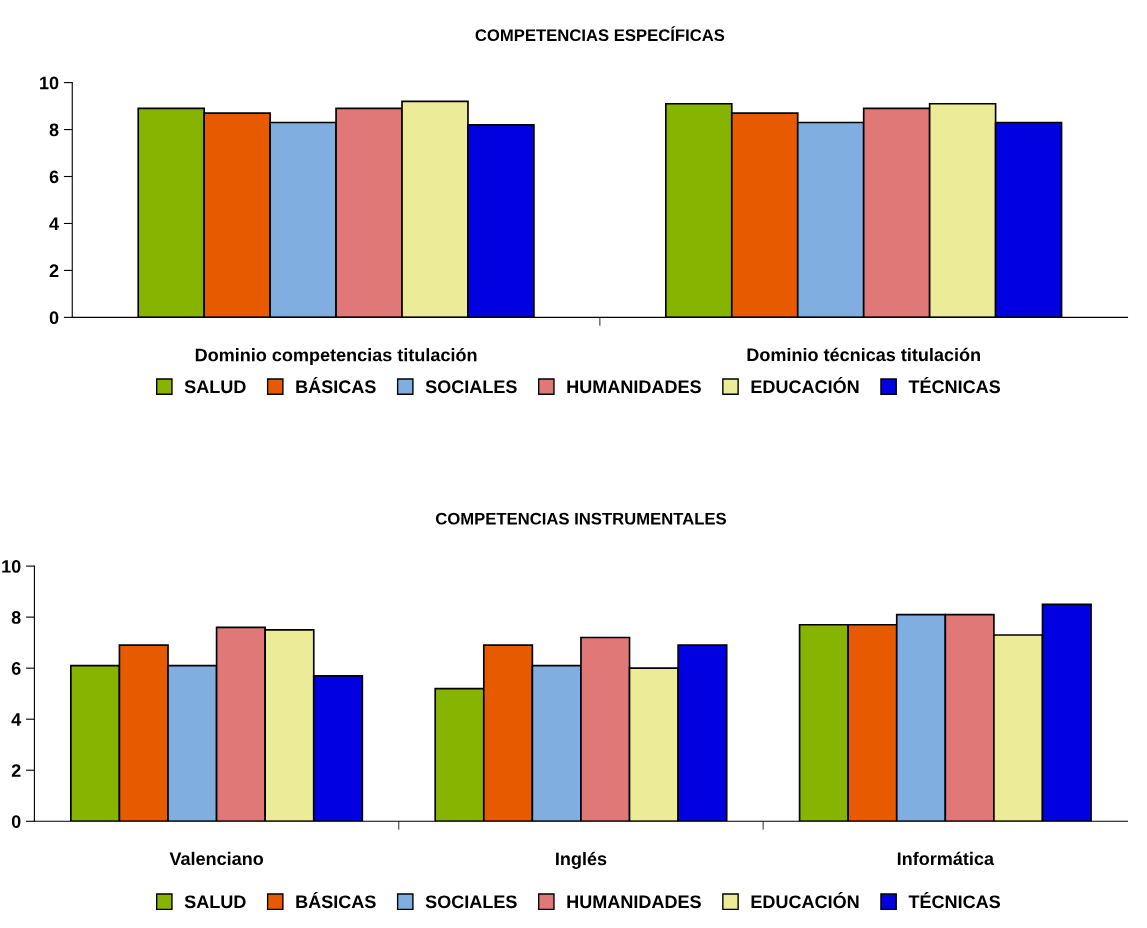  What do you see at coordinates (216, 858) in the screenshot?
I see `x-tick-label: Valenciano` at bounding box center [216, 858].